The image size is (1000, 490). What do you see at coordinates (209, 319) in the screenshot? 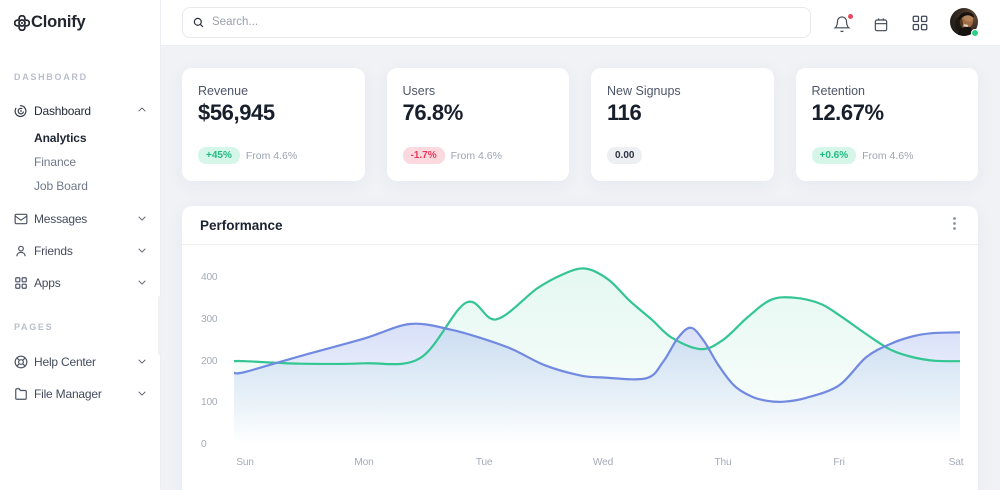
I see `svg-text: 300` at bounding box center [209, 319].